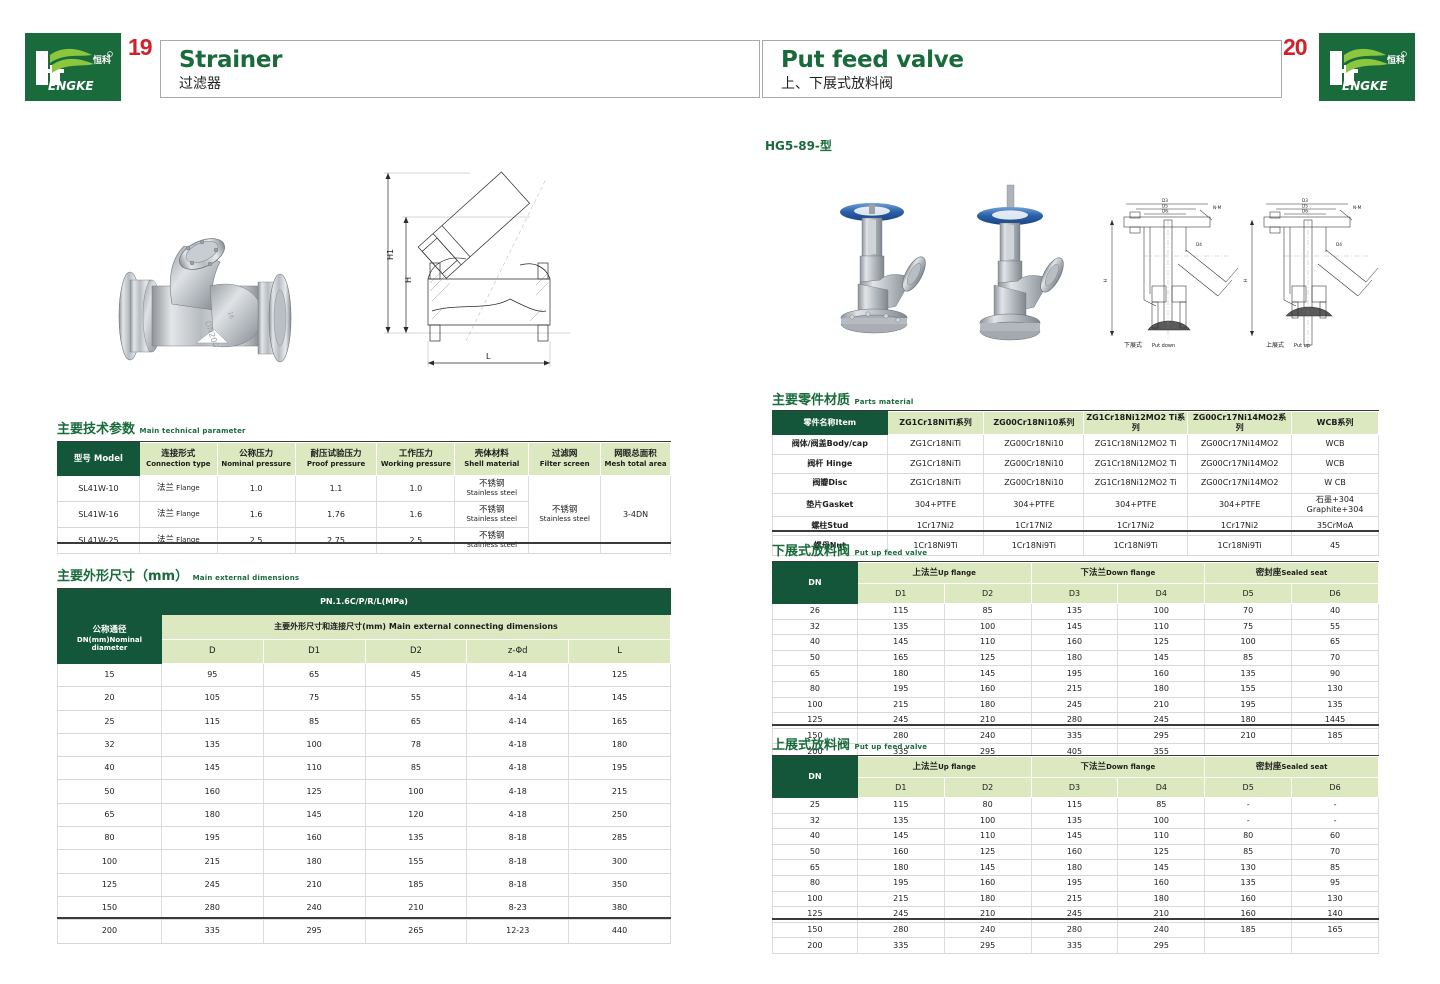 The height and width of the screenshot is (984, 1440). I want to click on cell-d1: 65, so click(314, 675).